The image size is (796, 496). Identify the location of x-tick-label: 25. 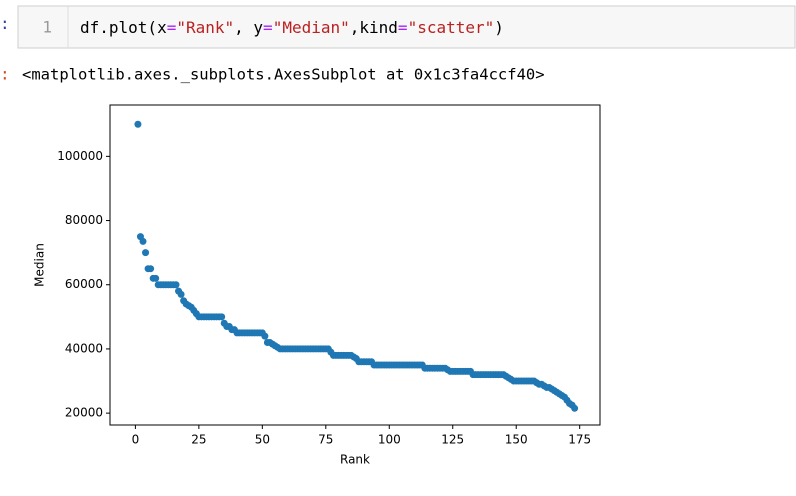
(198, 440).